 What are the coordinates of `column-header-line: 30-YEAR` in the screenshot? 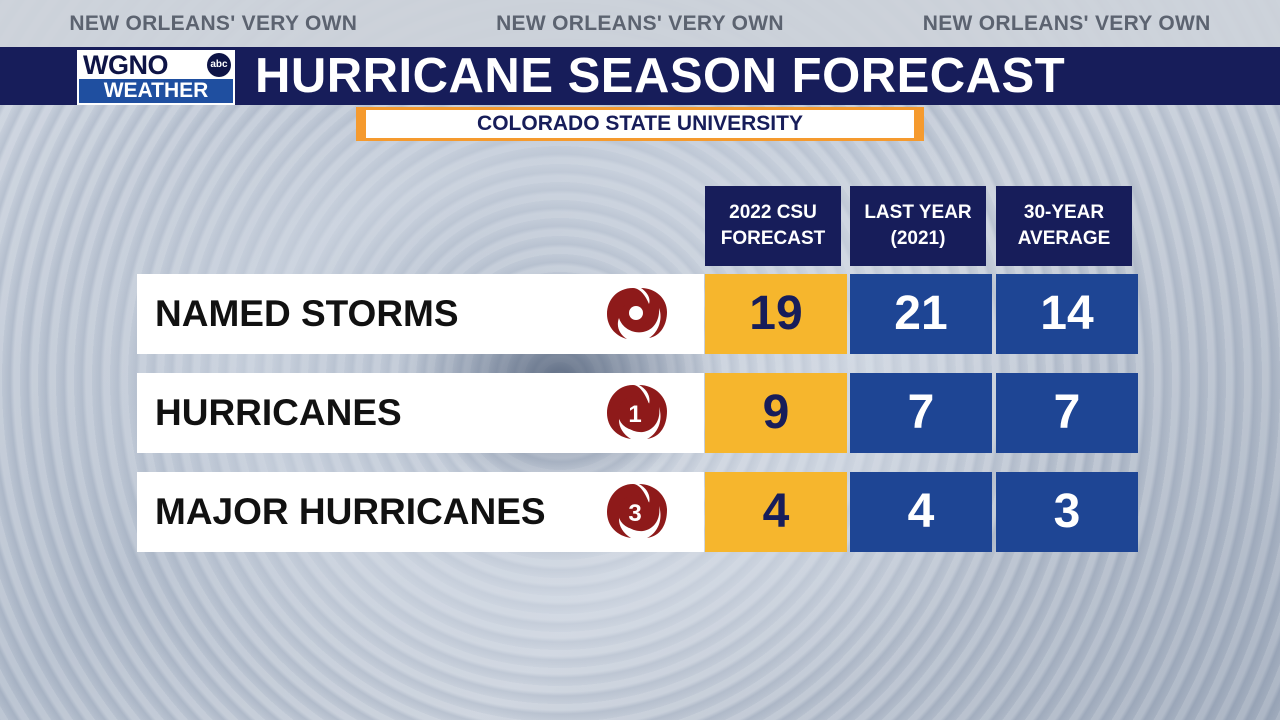 It's located at (1064, 212).